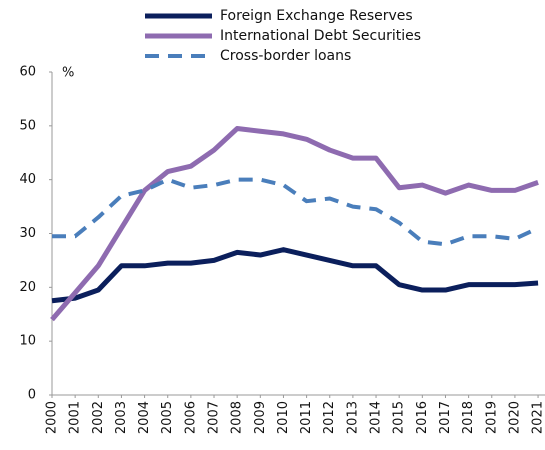 This screenshot has width=545, height=450. I want to click on x-tick-label: 2002, so click(98, 417).